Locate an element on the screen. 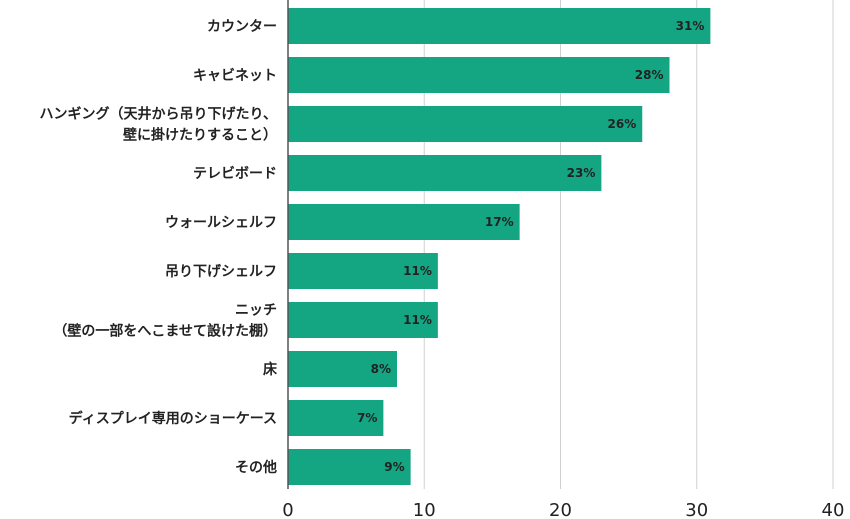 Image resolution: width=850 pixels, height=519 pixels. value-label-2: 26% is located at coordinates (622, 124).